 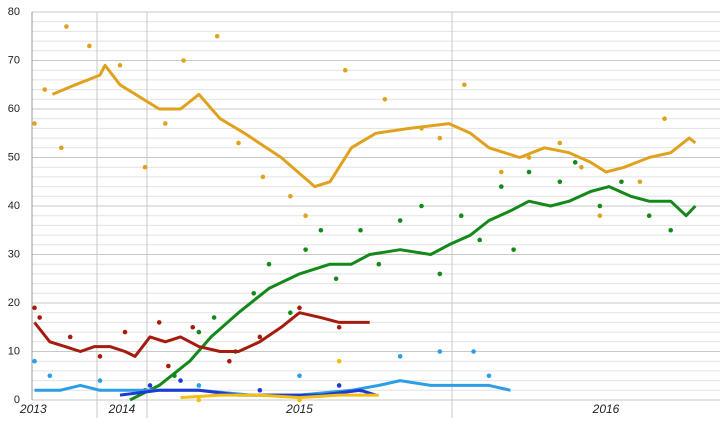 What do you see at coordinates (14, 12) in the screenshot?
I see `y-tick-label: 80` at bounding box center [14, 12].